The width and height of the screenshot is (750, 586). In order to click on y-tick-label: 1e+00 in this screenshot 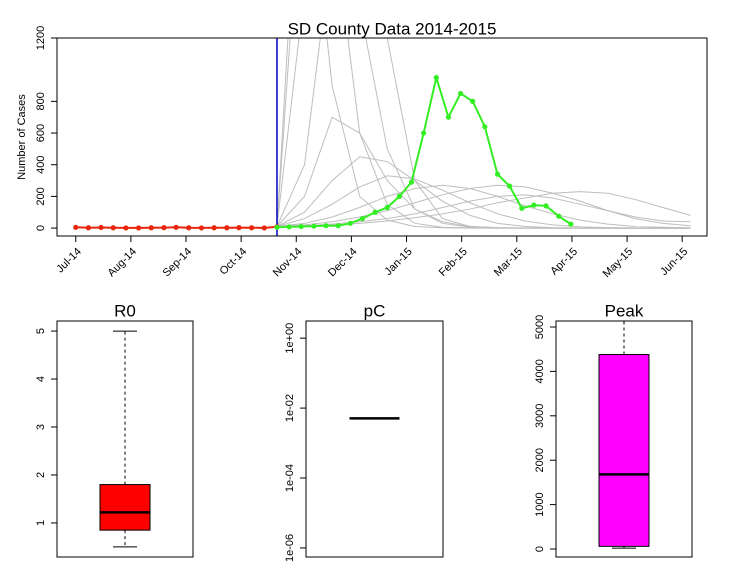, I will do `click(290, 338)`.